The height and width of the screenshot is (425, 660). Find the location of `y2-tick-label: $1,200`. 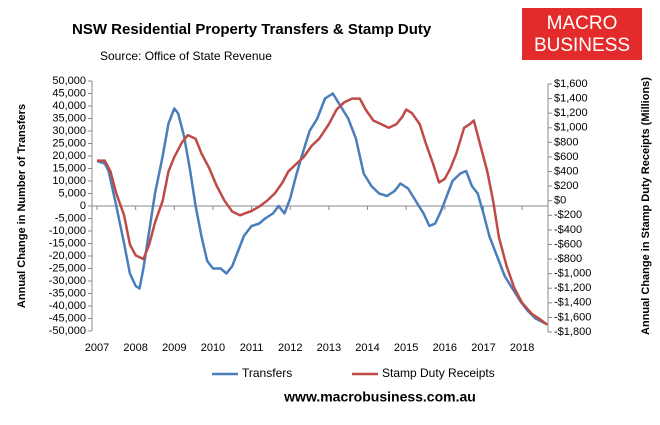

y2-tick-label: $1,200 is located at coordinates (571, 113).